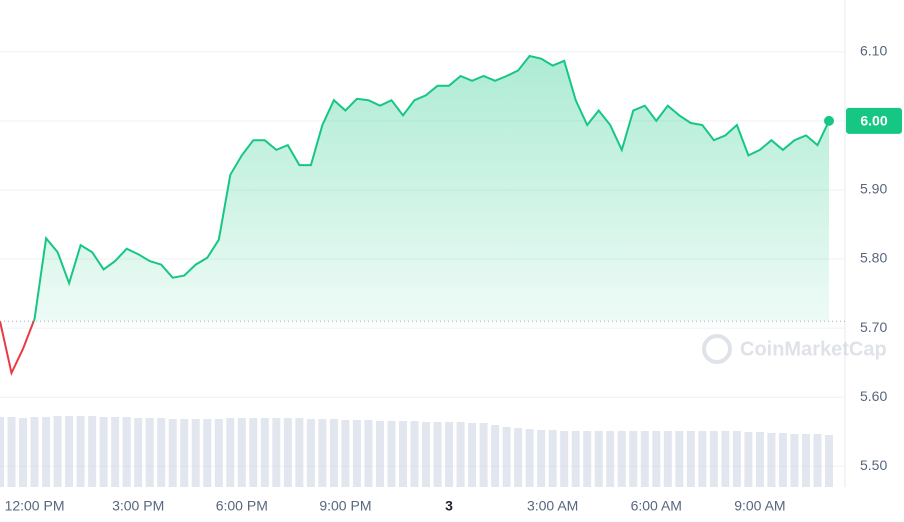 This screenshot has height=522, width=904. What do you see at coordinates (873, 51) in the screenshot?
I see `y-tick-label: 6.10` at bounding box center [873, 51].